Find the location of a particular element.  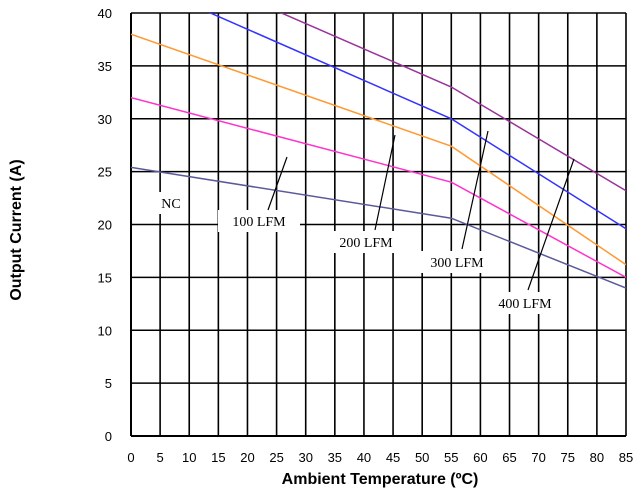

x-tick-label: 45 is located at coordinates (393, 457).